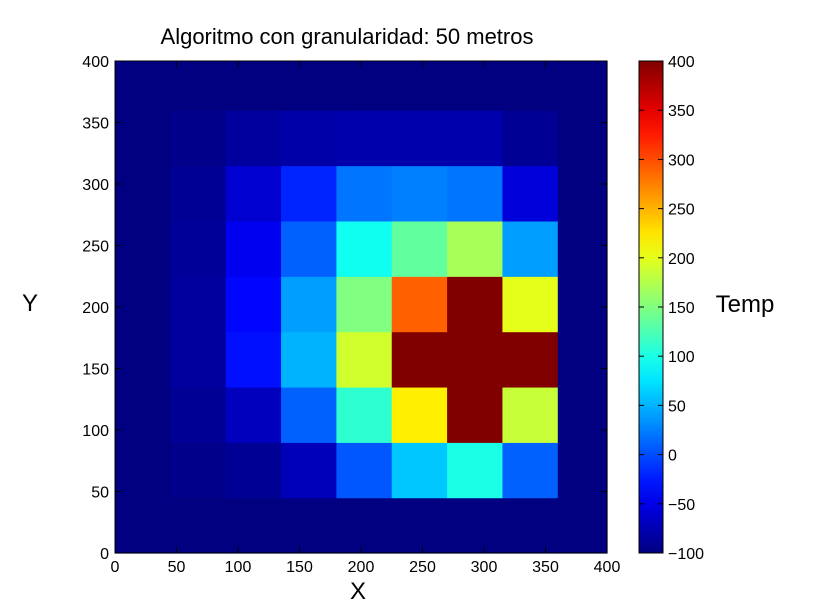 The height and width of the screenshot is (615, 815). Describe the element at coordinates (686, 554) in the screenshot. I see `colorbar-tick-label: −100` at that location.